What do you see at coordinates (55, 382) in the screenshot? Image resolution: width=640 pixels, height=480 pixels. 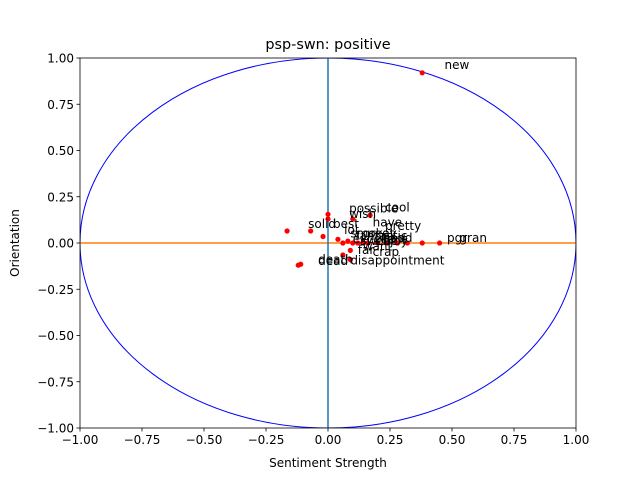 I see `y-tick-label: −0.75` at bounding box center [55, 382].